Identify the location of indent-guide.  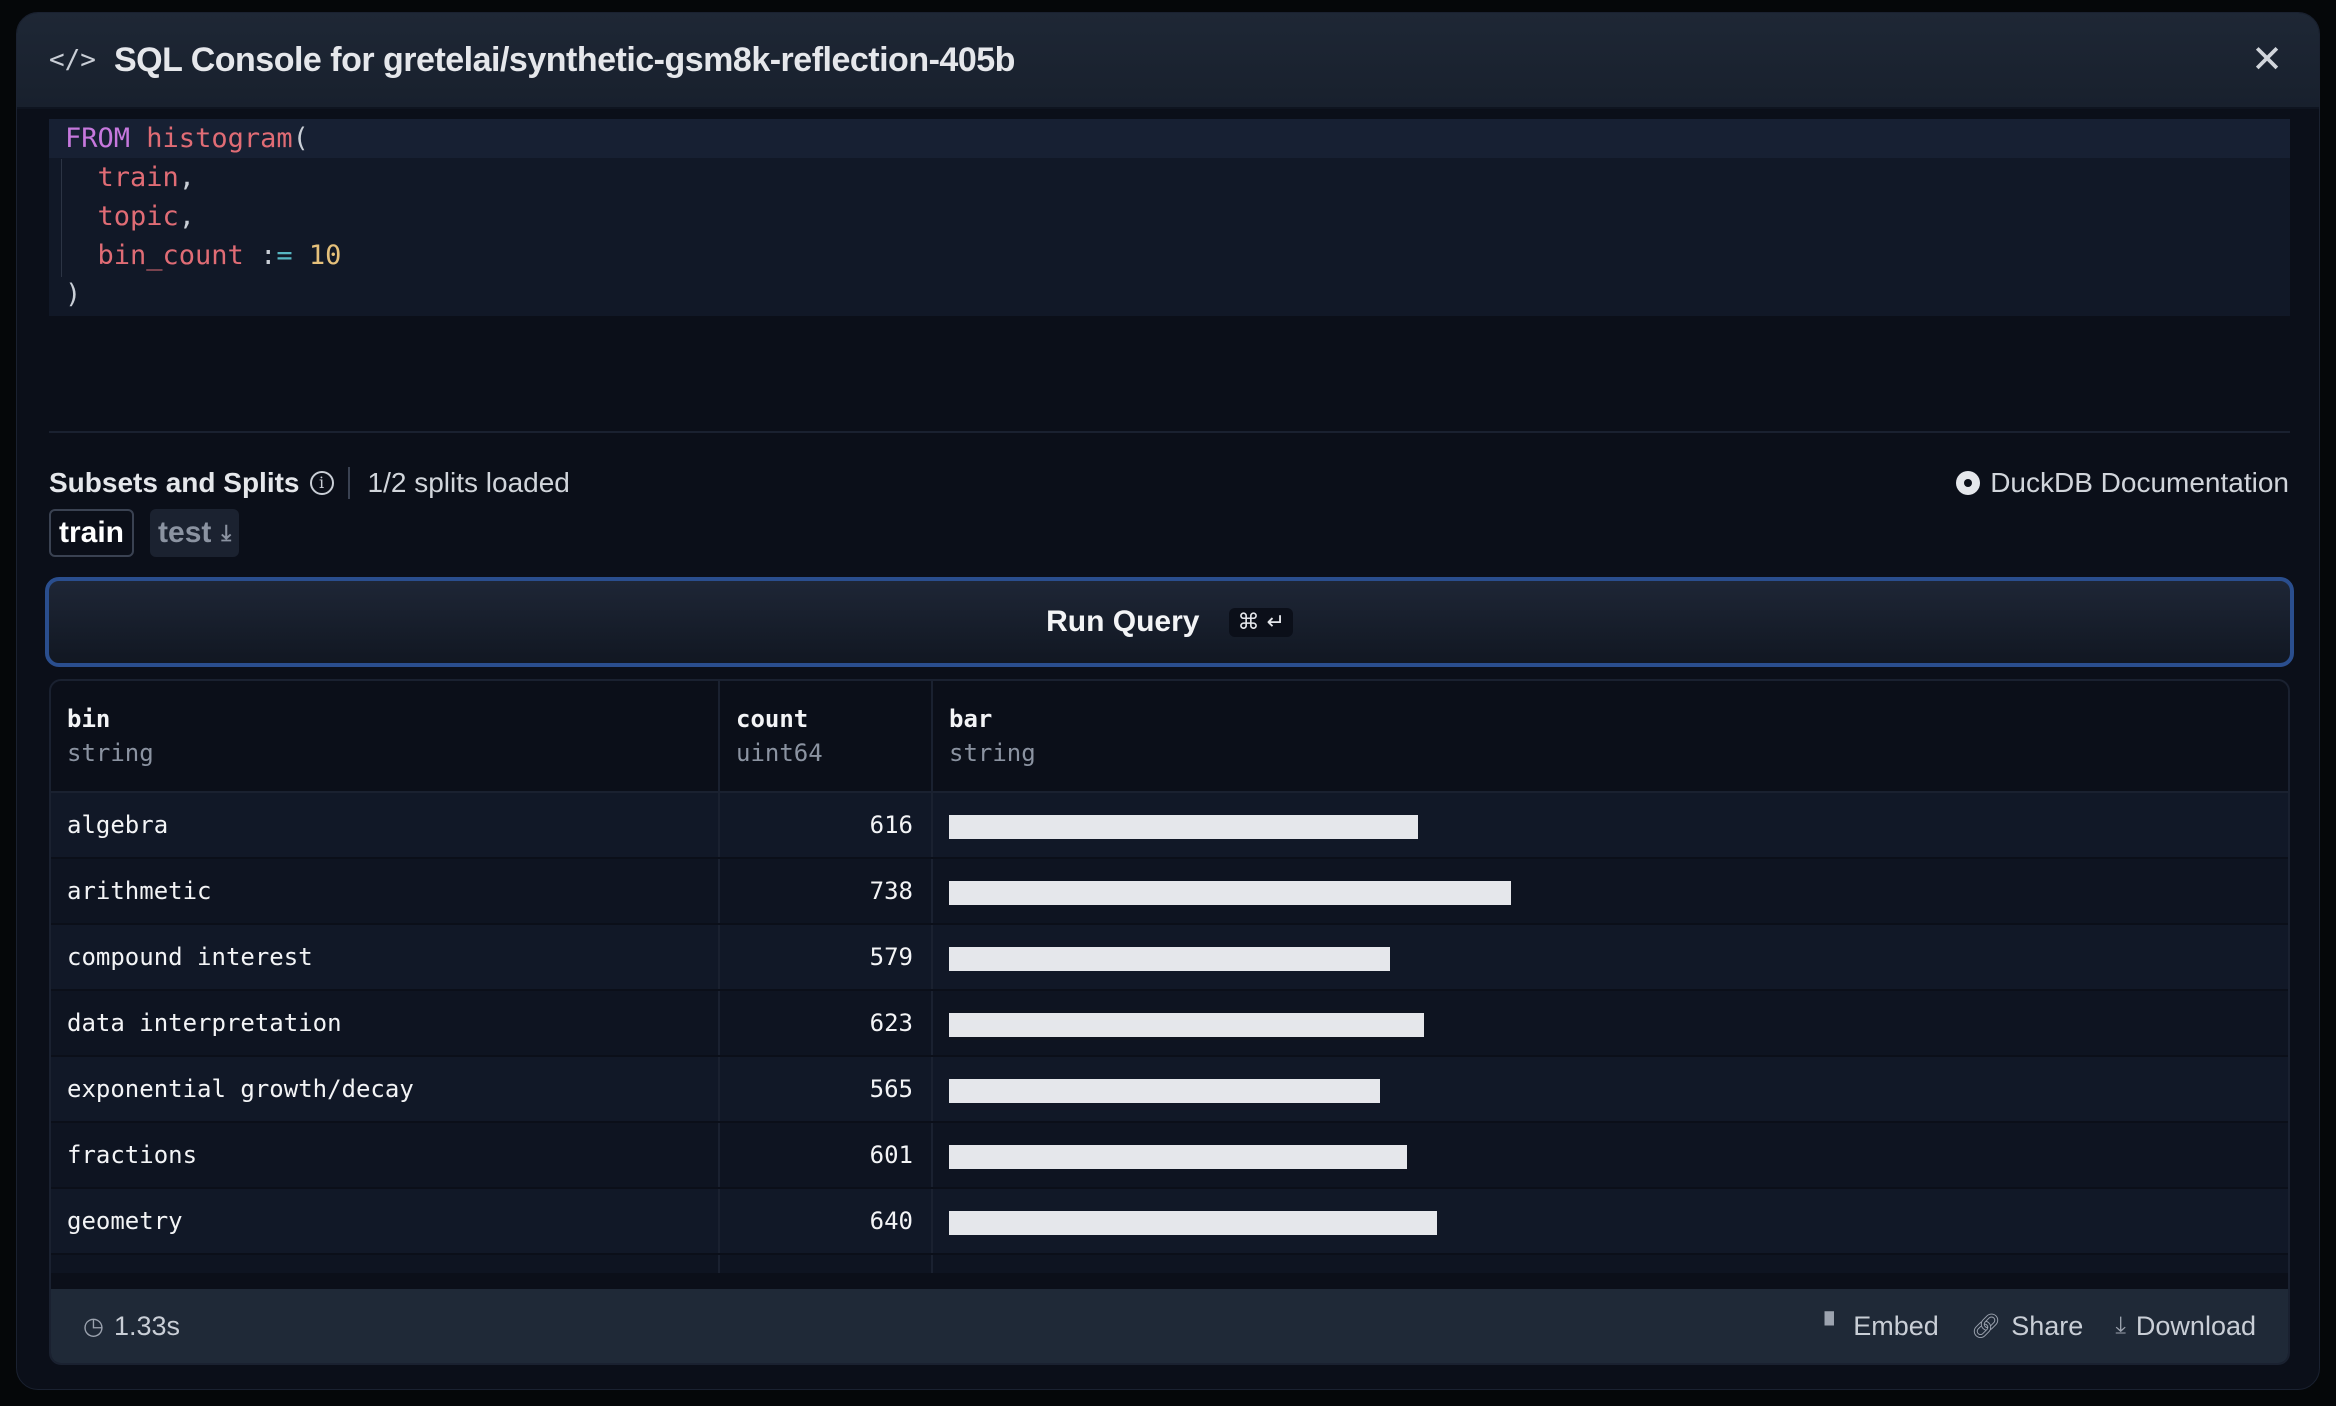
(61, 218).